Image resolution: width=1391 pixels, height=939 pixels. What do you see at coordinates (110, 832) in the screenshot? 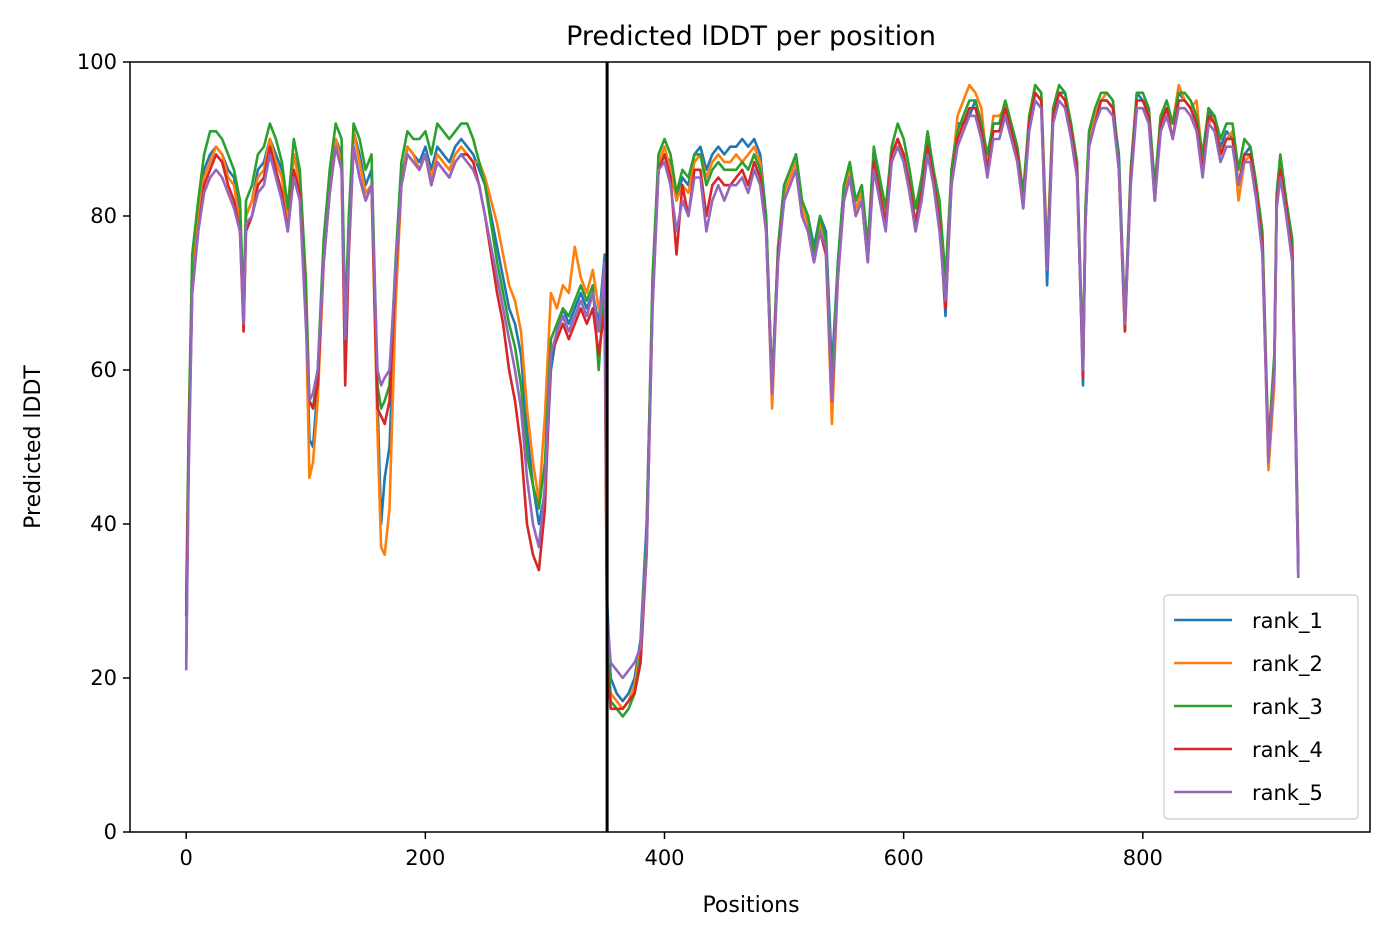
I see `y-tick-label: 0` at bounding box center [110, 832].